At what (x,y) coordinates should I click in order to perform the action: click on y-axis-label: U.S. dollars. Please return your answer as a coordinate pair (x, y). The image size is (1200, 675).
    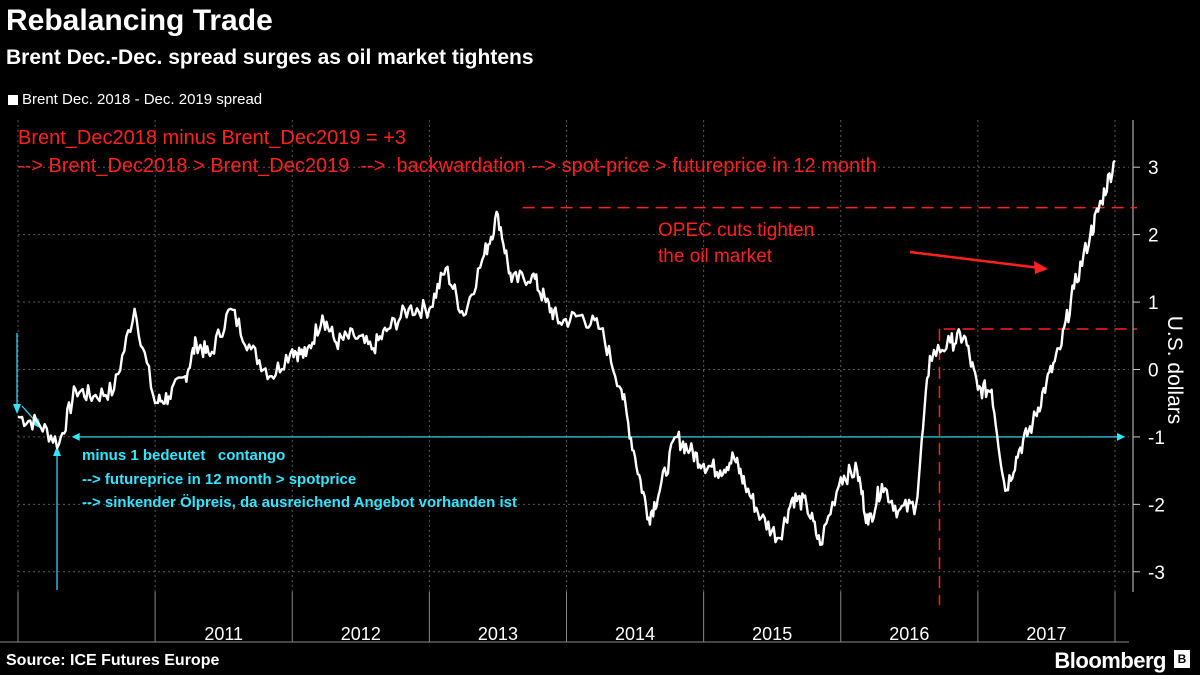
    Looking at the image, I should click on (1174, 370).